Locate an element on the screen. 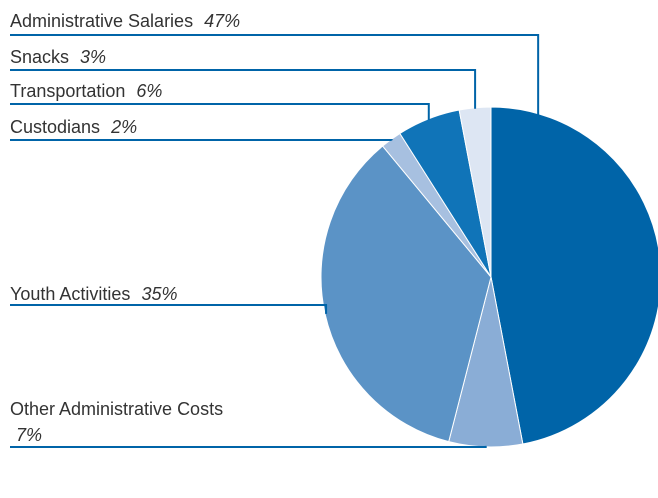 This screenshot has width=658, height=498. value-label: 6% is located at coordinates (149, 91).